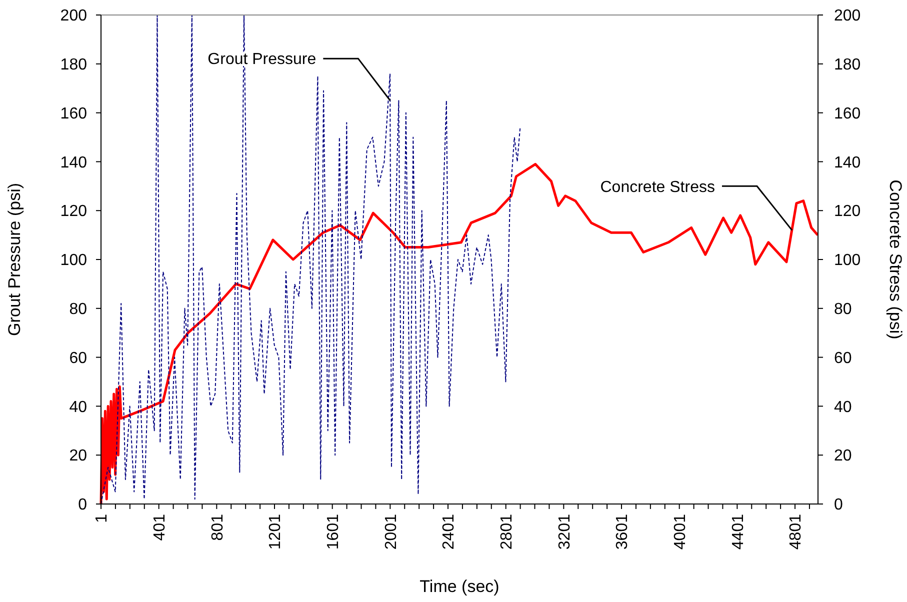 The height and width of the screenshot is (602, 907). I want to click on x-tick-label: 4401, so click(738, 532).